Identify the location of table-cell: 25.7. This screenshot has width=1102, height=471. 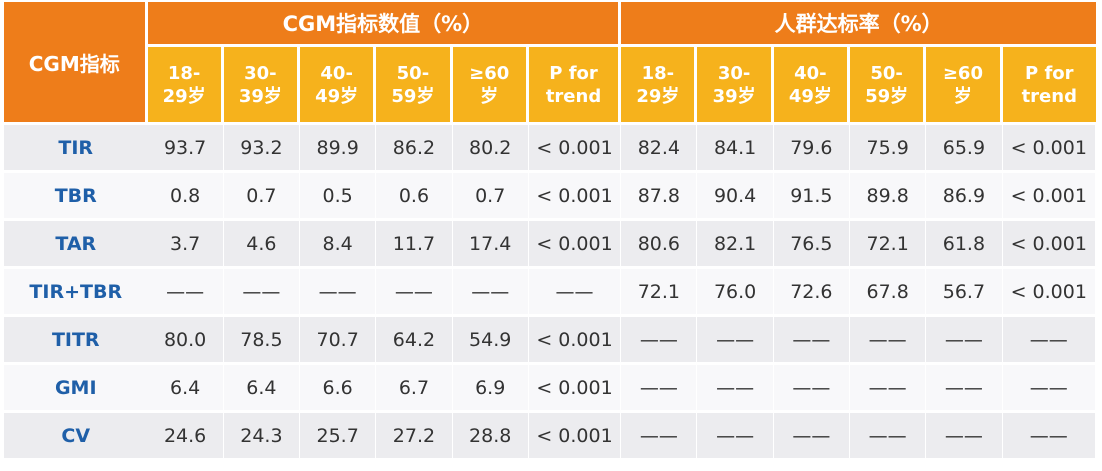
(338, 437).